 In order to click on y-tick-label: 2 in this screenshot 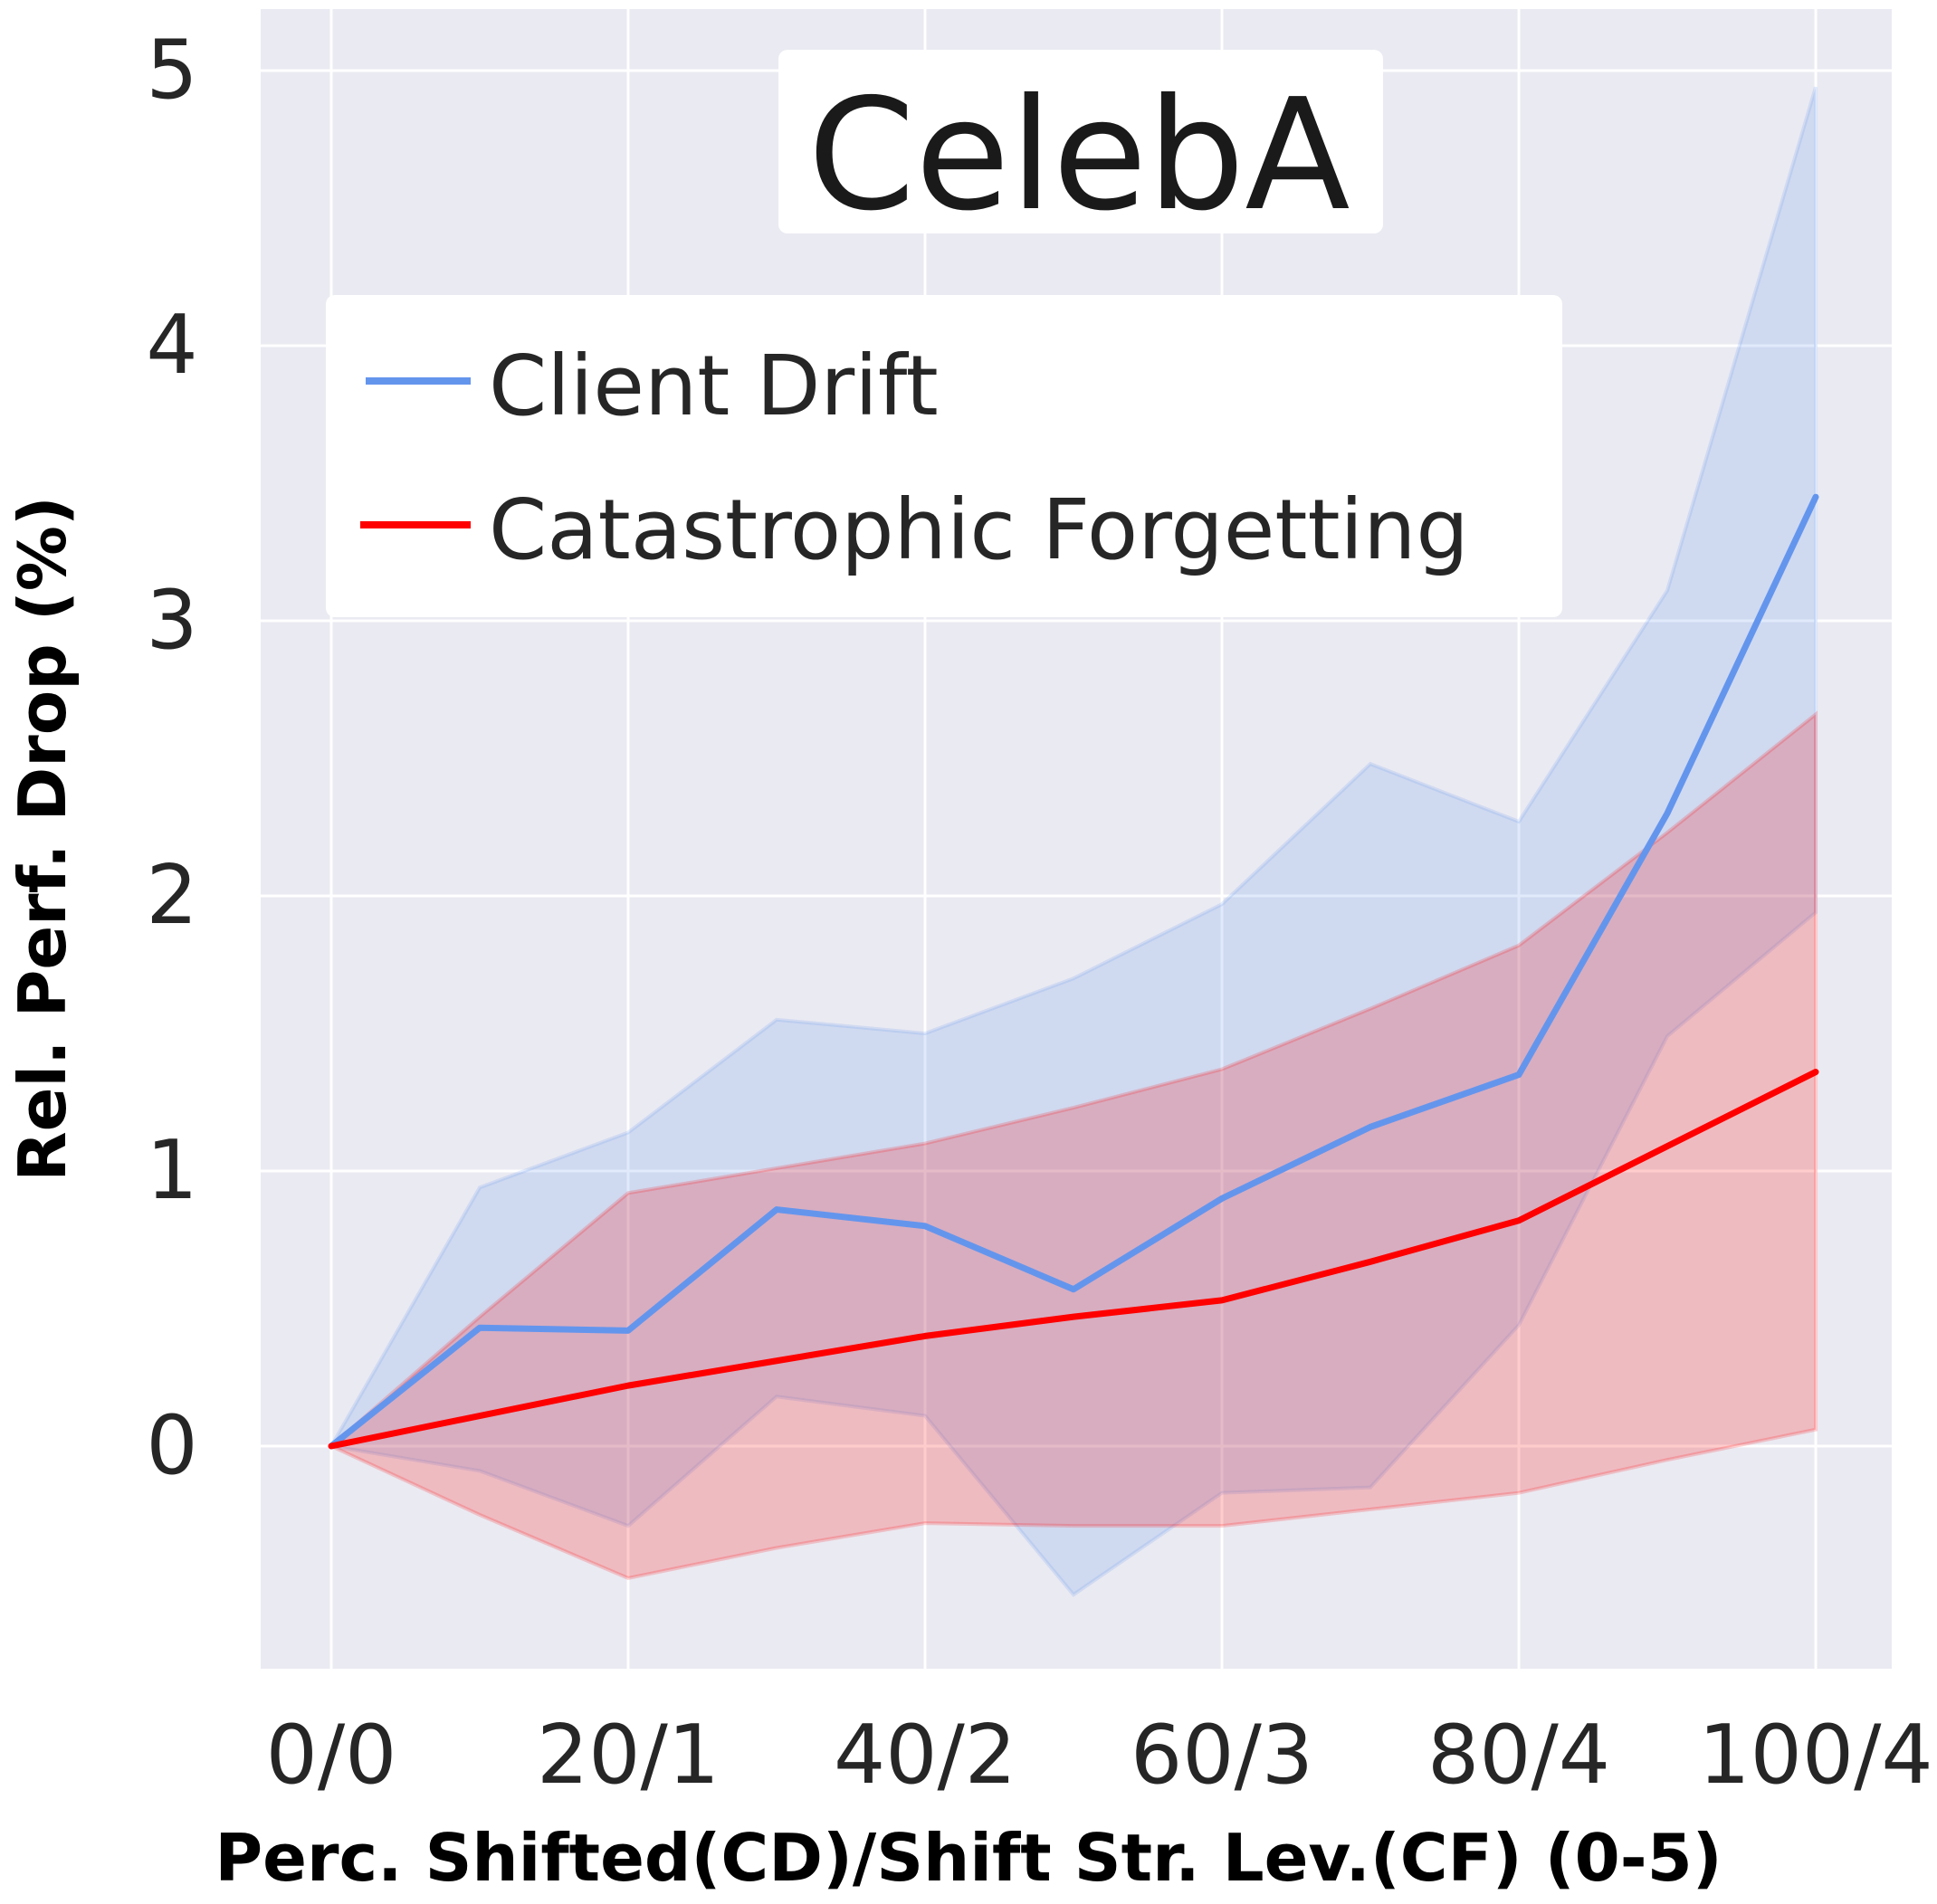, I will do `click(171, 895)`.